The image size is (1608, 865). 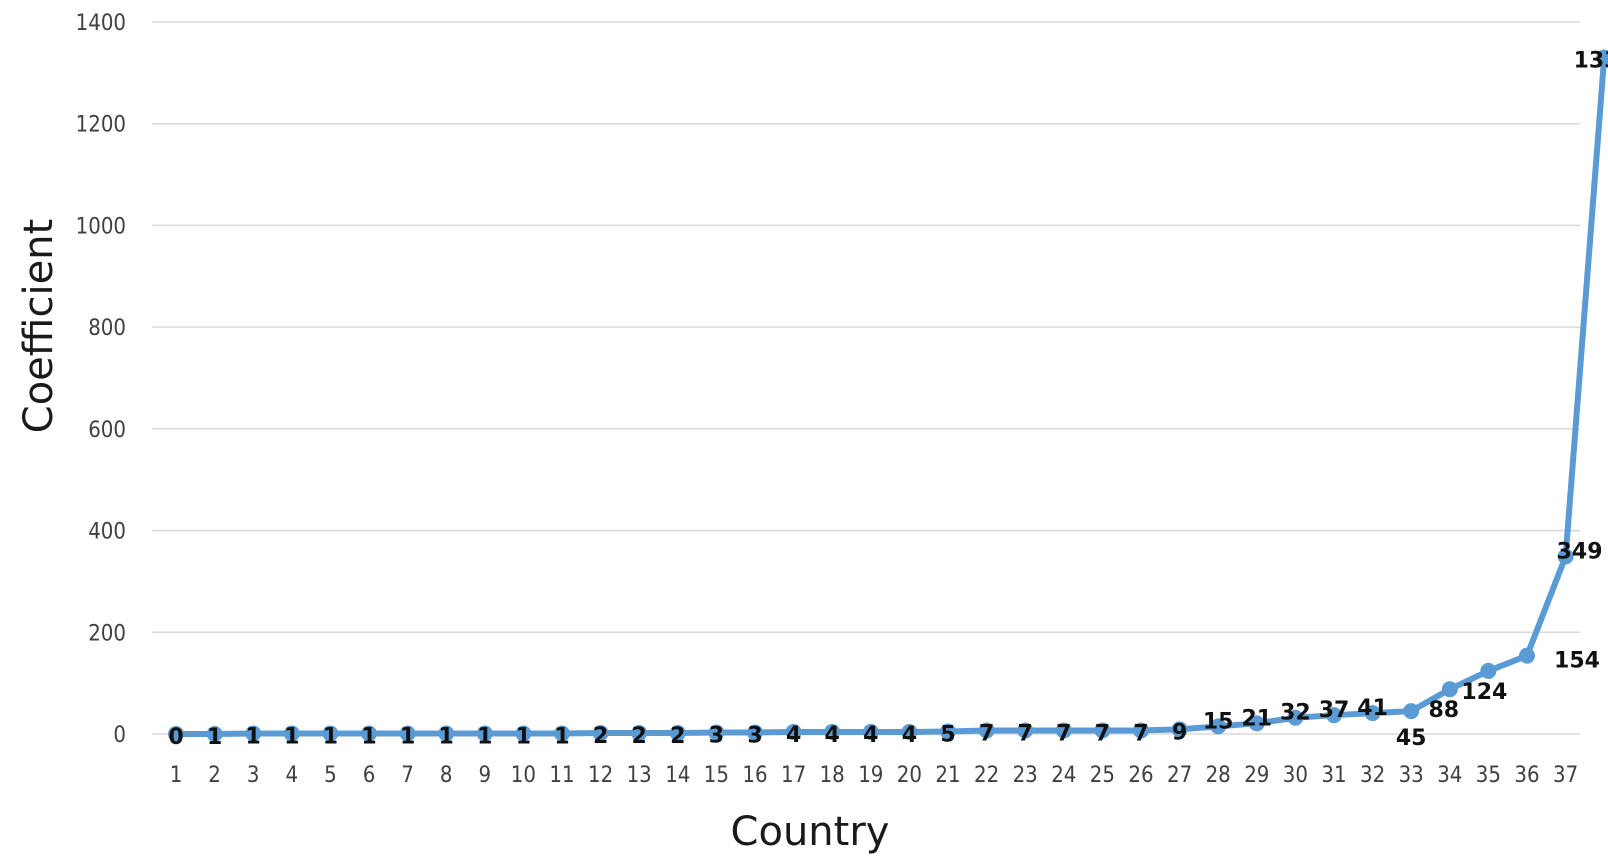 What do you see at coordinates (793, 775) in the screenshot?
I see `x-tick-label: 17` at bounding box center [793, 775].